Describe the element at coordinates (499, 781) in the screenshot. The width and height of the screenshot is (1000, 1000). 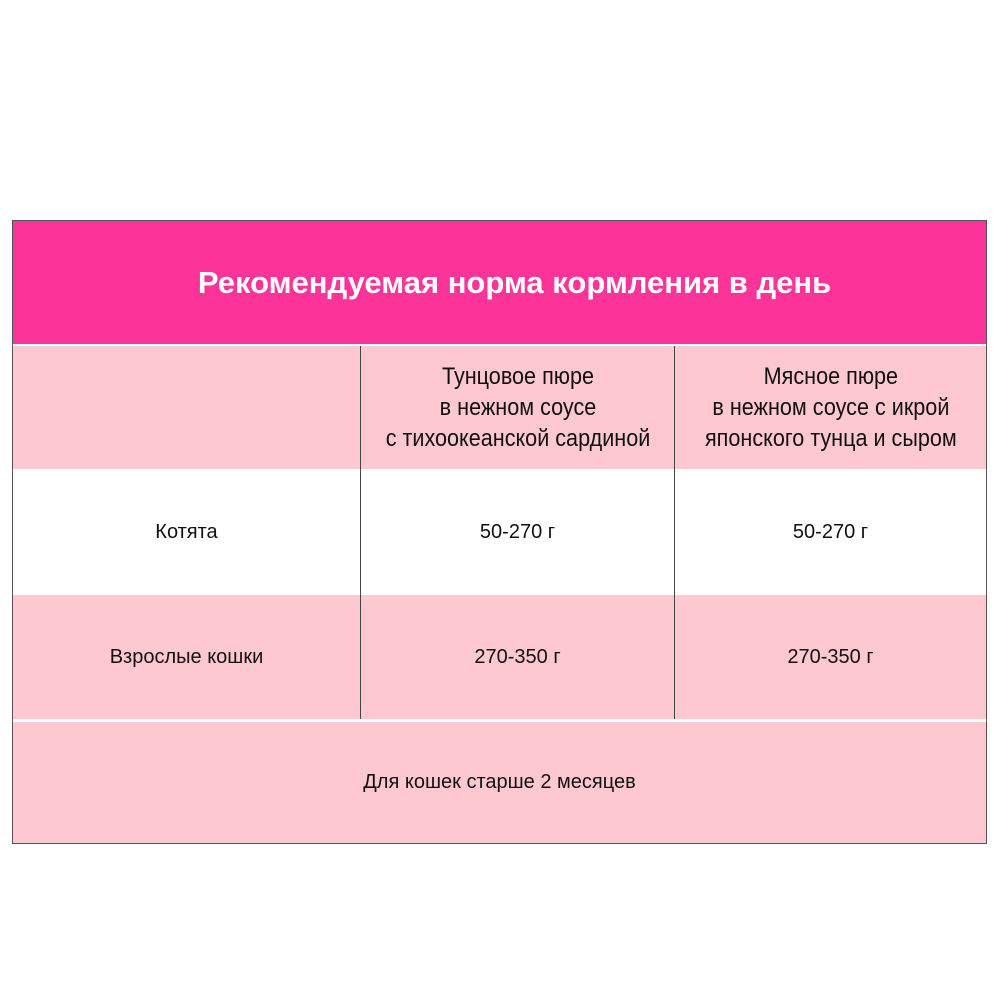
I see `footer-note: Для кошек старше 2 месяцев` at that location.